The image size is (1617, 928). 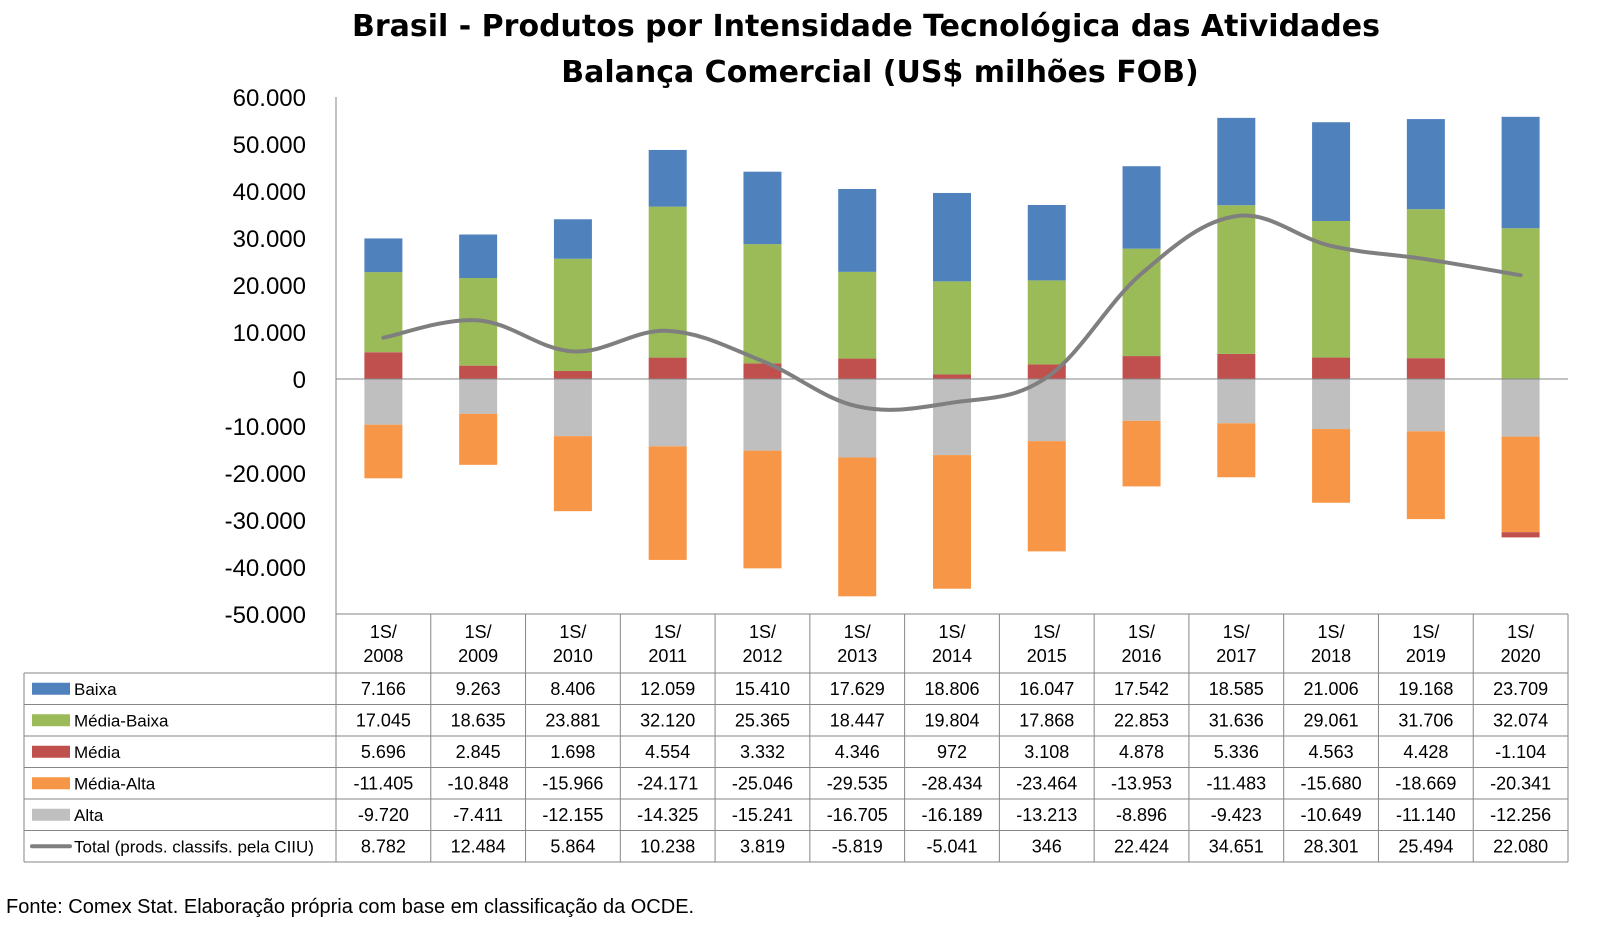 What do you see at coordinates (1520, 846) in the screenshot?
I see `data-cell: 22.080` at bounding box center [1520, 846].